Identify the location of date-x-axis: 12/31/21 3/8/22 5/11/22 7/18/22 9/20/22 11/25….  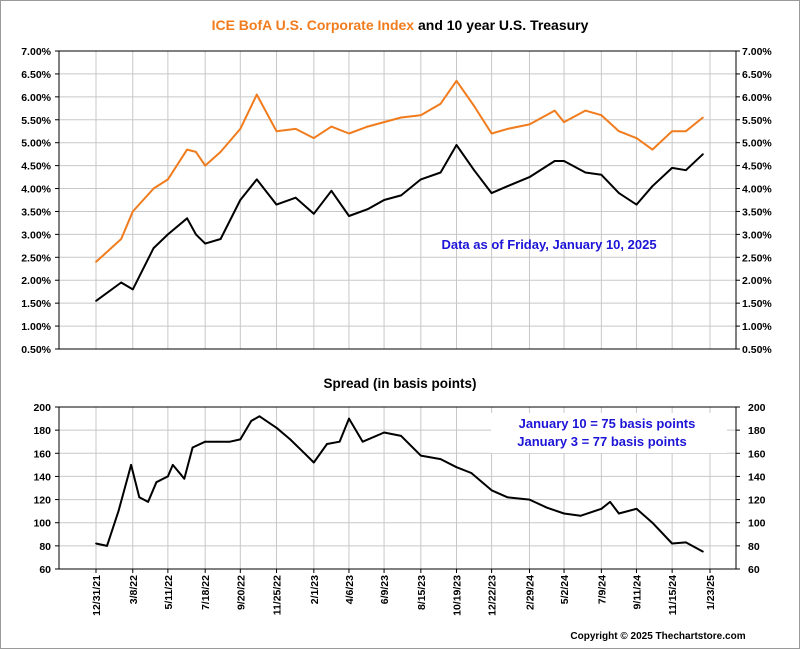
(404, 592).